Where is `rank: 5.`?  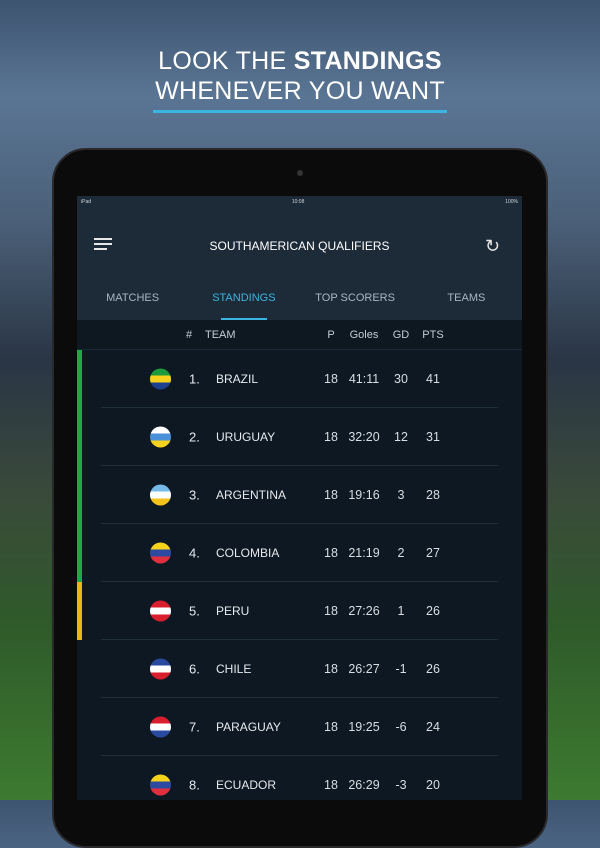 rank: 5. is located at coordinates (194, 611).